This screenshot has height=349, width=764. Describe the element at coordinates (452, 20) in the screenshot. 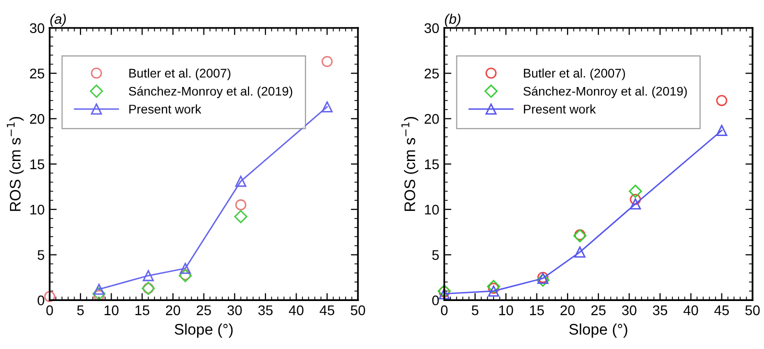

I see `chart-title: (b)` at that location.